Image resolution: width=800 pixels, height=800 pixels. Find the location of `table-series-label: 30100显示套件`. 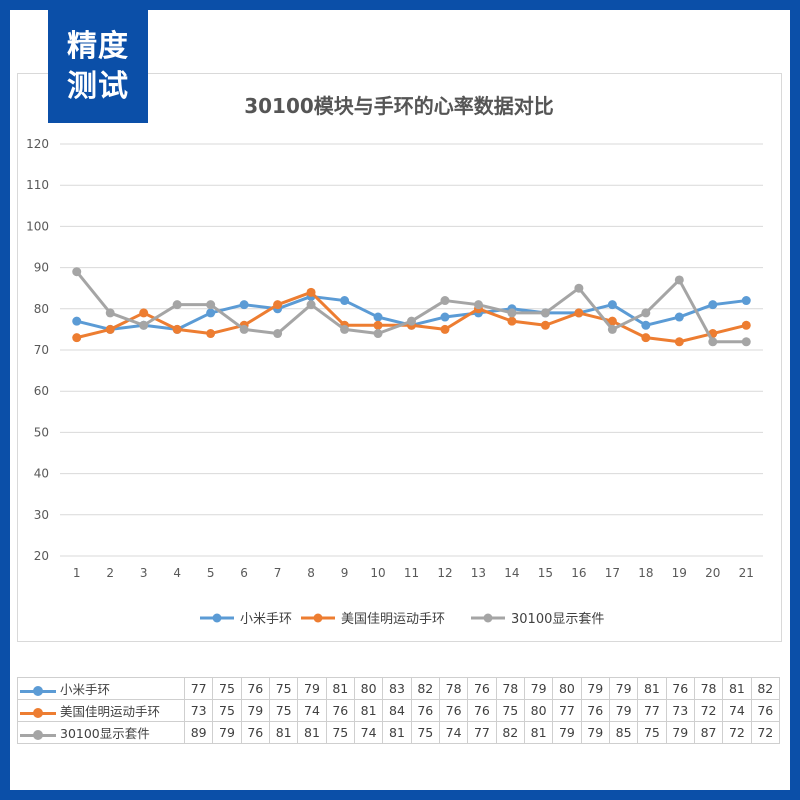

table-series-label: 30100显示套件 is located at coordinates (105, 733).